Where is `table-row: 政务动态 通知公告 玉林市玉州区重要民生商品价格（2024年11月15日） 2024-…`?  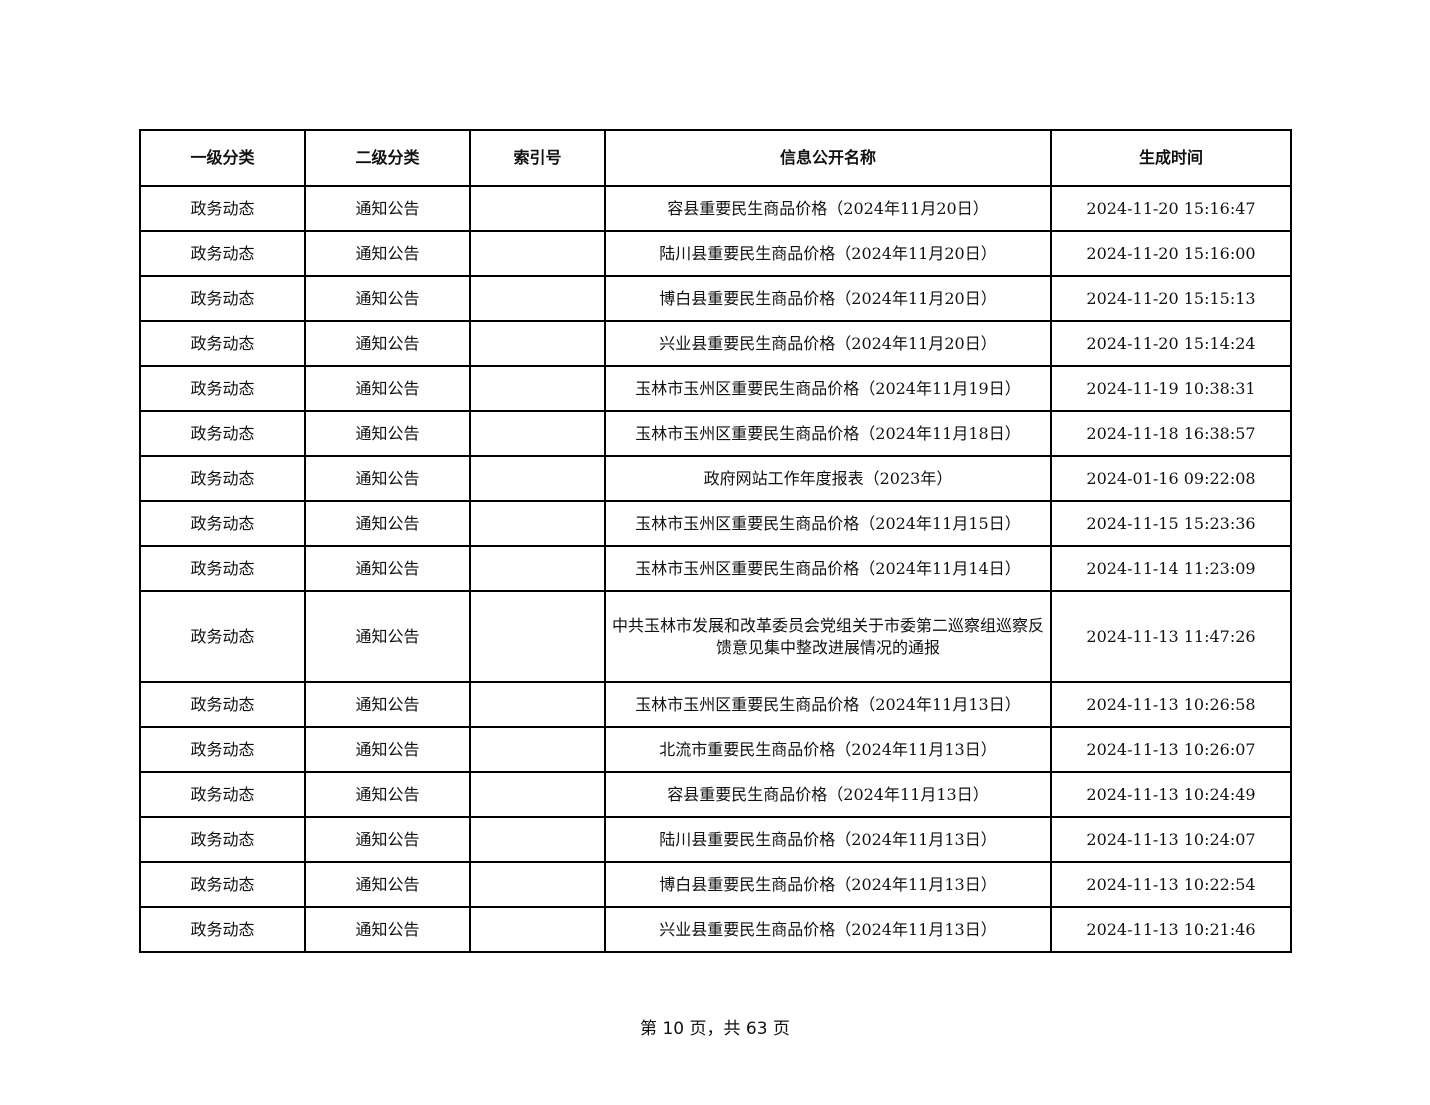 table-row: 政务动态 通知公告 玉林市玉州区重要民生商品价格（2024年11月15日） 2024-… is located at coordinates (715, 523).